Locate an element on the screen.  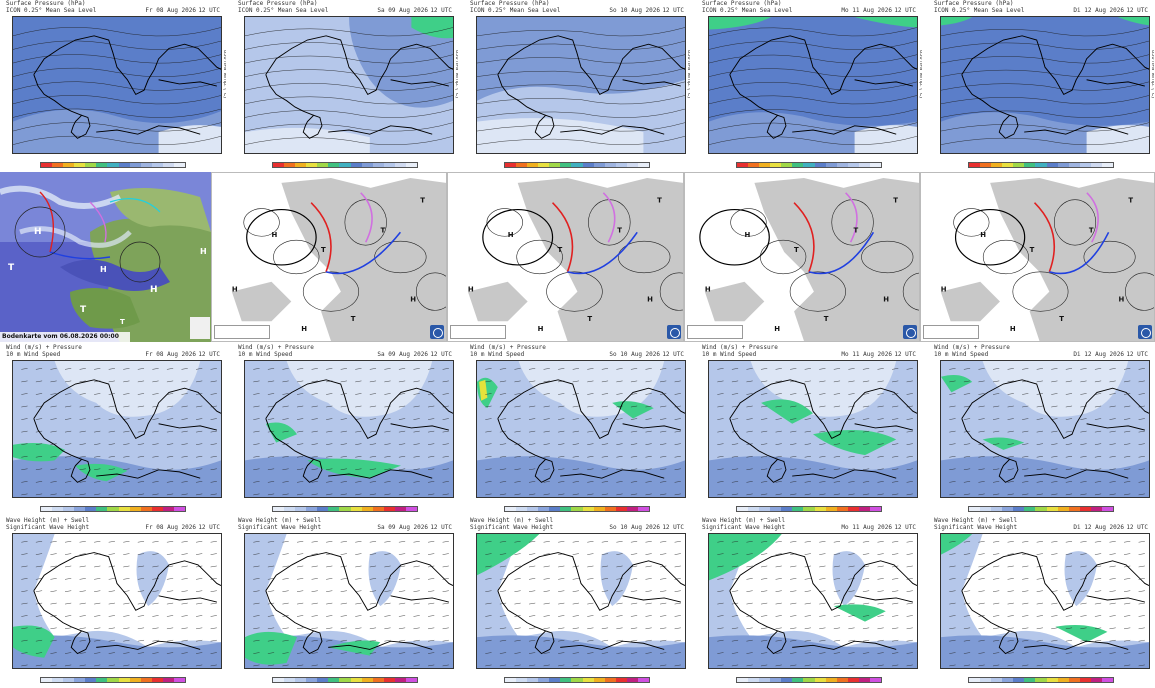
map-title: Wave Height (m) + Swell is located at coordinates (280, 520).